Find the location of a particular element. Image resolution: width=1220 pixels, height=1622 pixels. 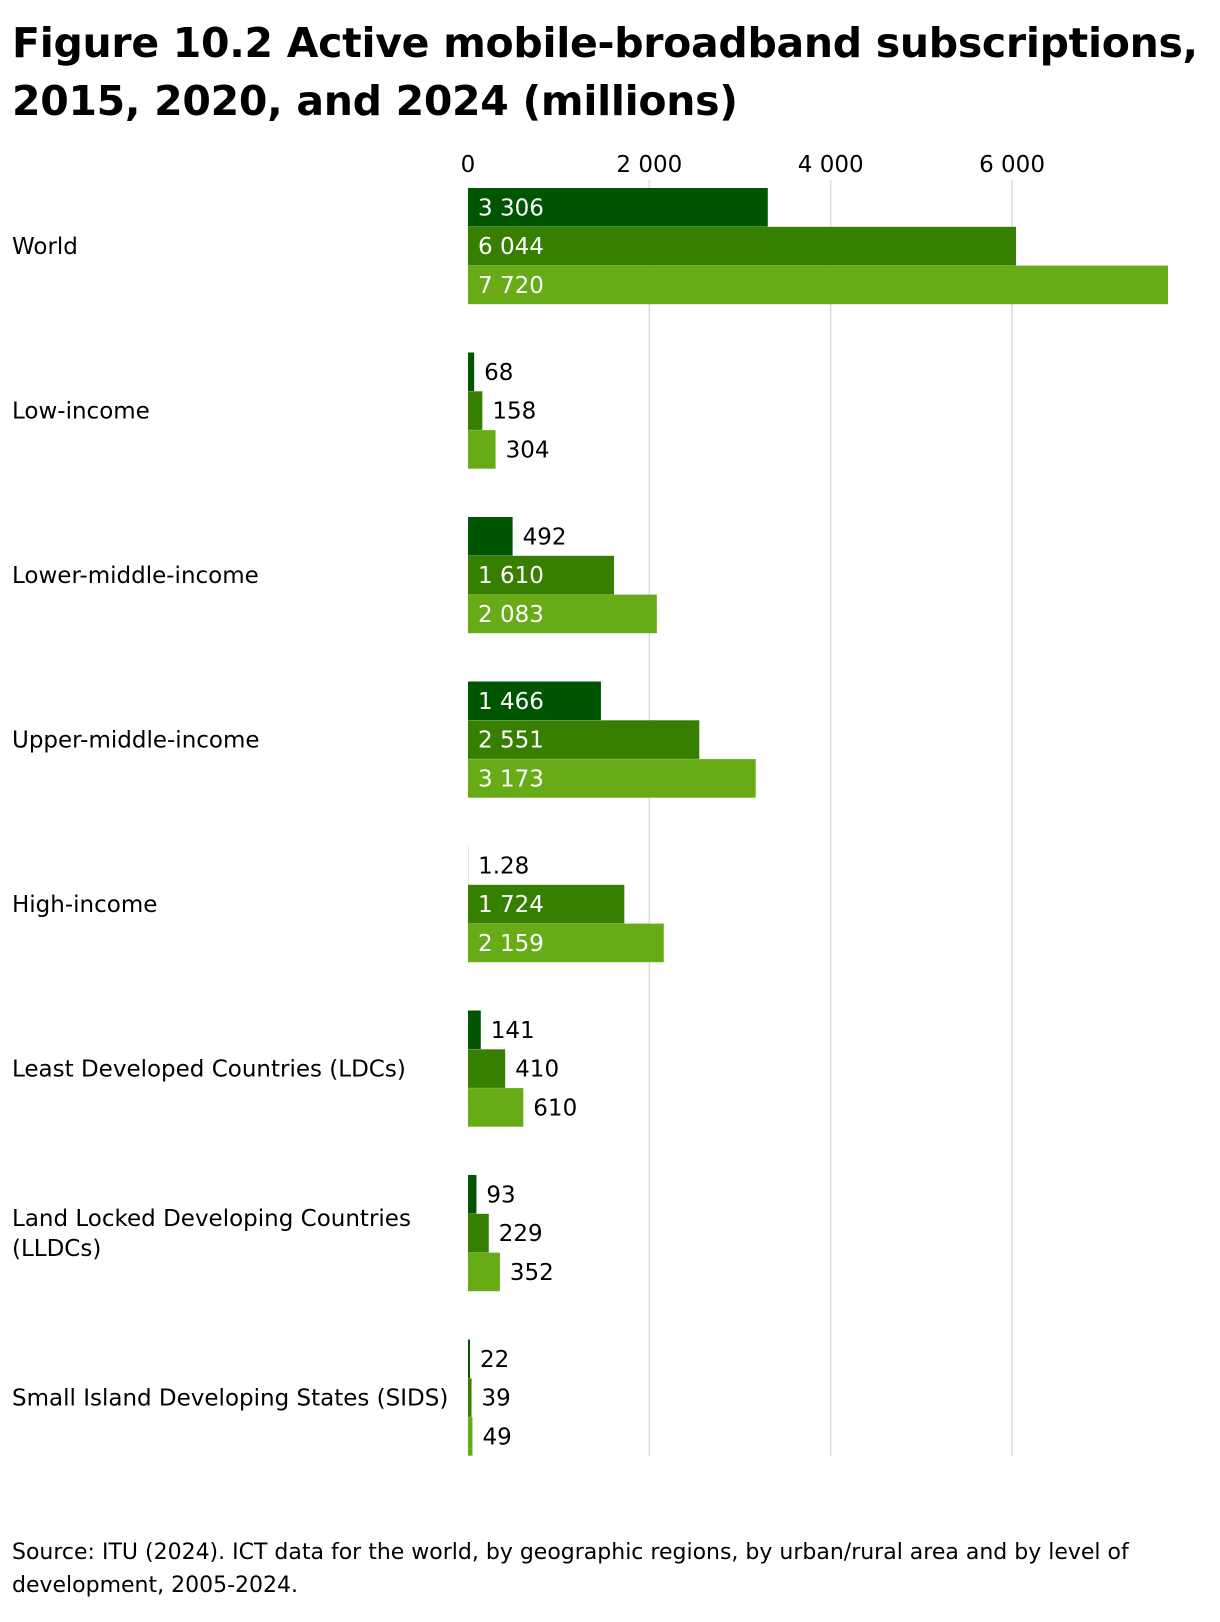

value-label: 1 724 is located at coordinates (511, 905).